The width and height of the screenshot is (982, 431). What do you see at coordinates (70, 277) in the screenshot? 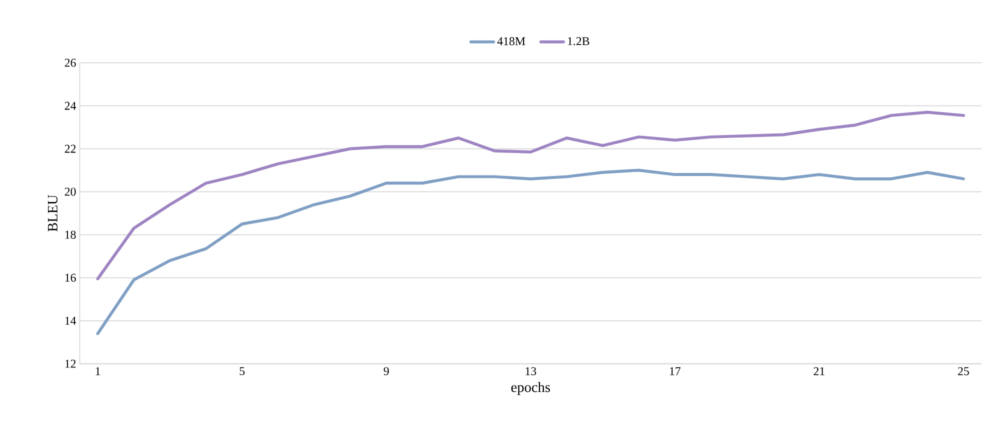
I see `y-tick-label: 16` at bounding box center [70, 277].